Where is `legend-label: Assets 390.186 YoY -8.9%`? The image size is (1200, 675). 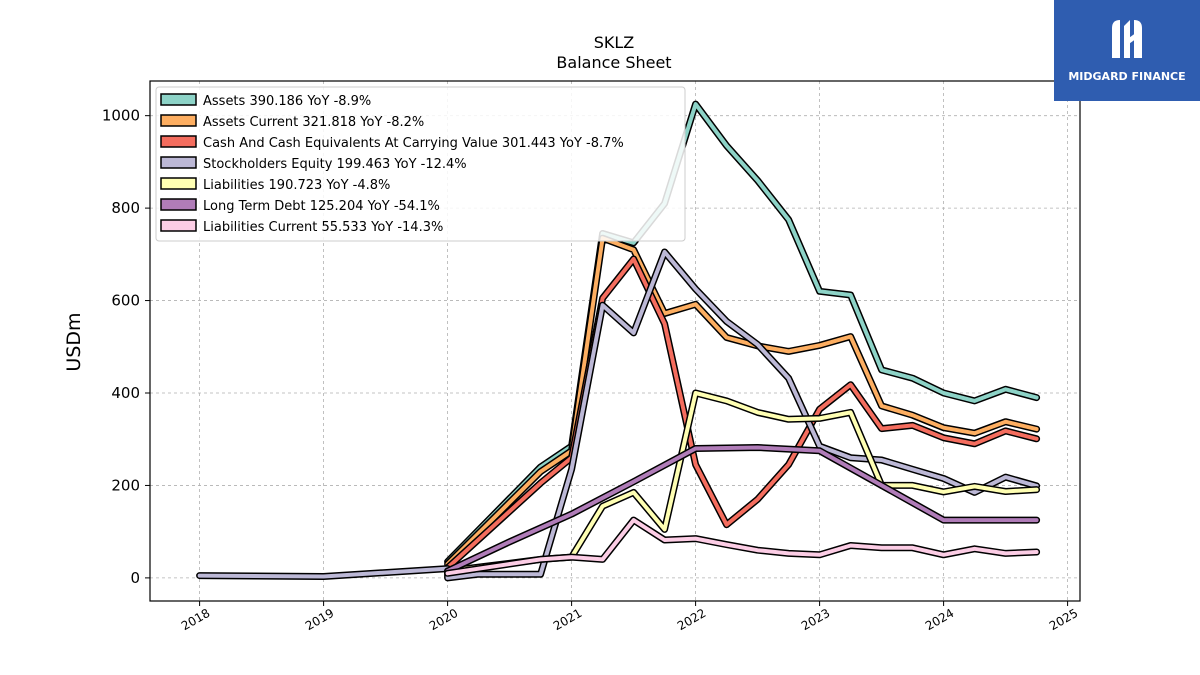
legend-label: Assets 390.186 YoY -8.9% is located at coordinates (287, 101).